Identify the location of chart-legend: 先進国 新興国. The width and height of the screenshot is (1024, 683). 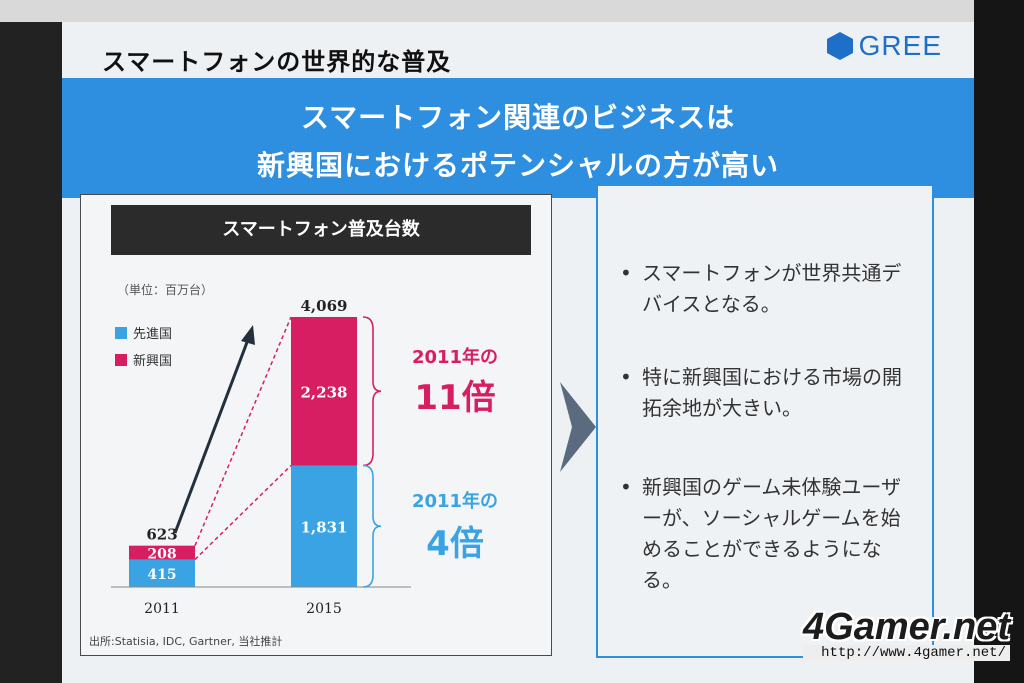
(143, 350).